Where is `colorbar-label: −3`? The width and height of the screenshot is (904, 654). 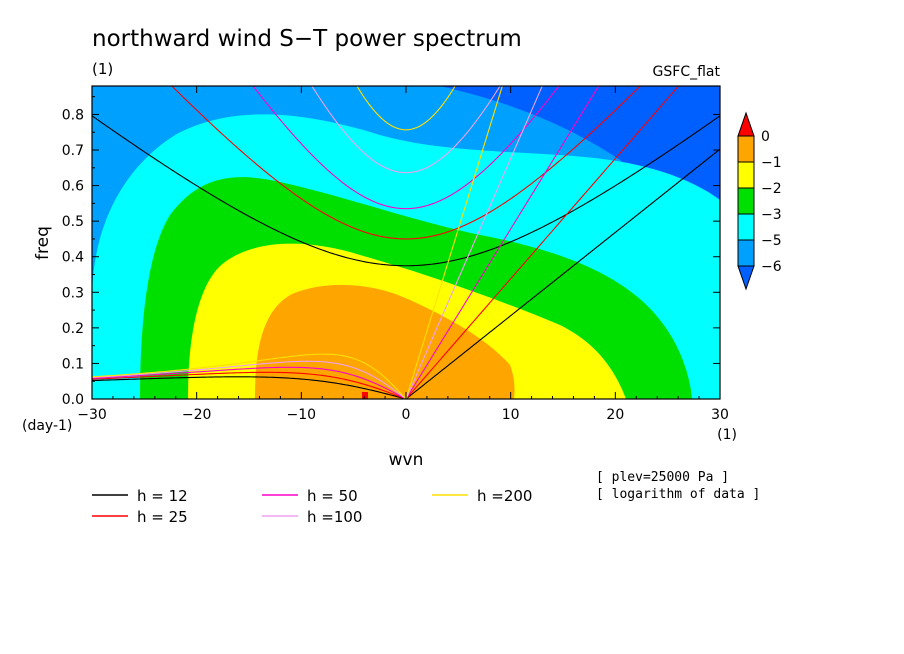 colorbar-label: −3 is located at coordinates (771, 215).